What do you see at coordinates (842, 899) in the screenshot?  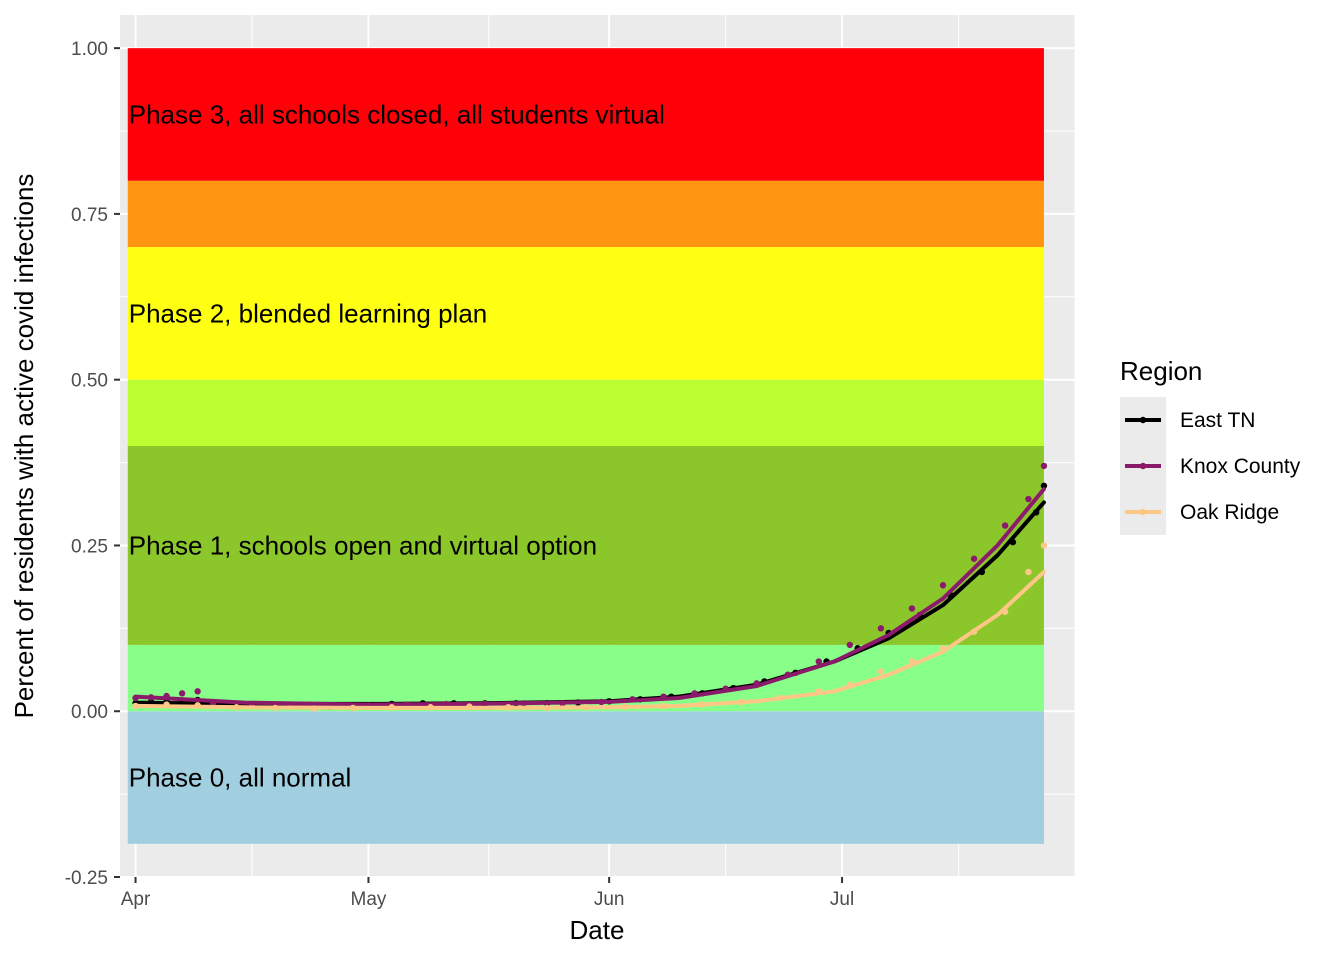 I see `x-tick-label: Jul` at bounding box center [842, 899].